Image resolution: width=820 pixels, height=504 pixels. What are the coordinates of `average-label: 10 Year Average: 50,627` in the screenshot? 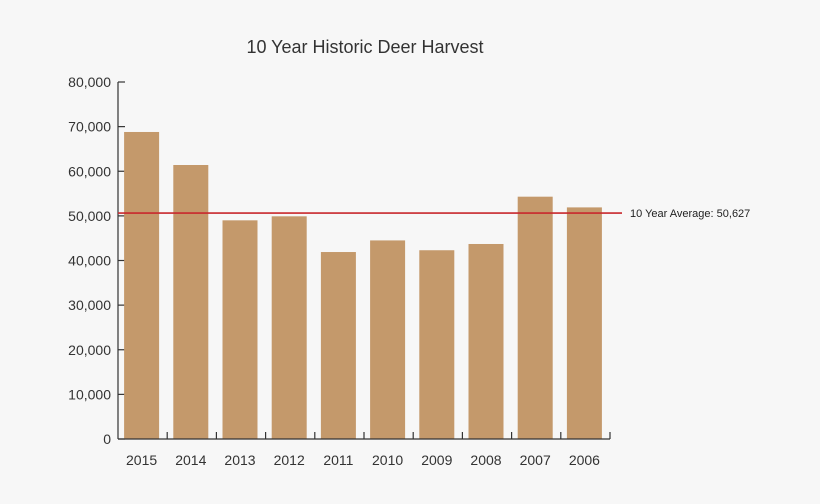 It's located at (690, 214).